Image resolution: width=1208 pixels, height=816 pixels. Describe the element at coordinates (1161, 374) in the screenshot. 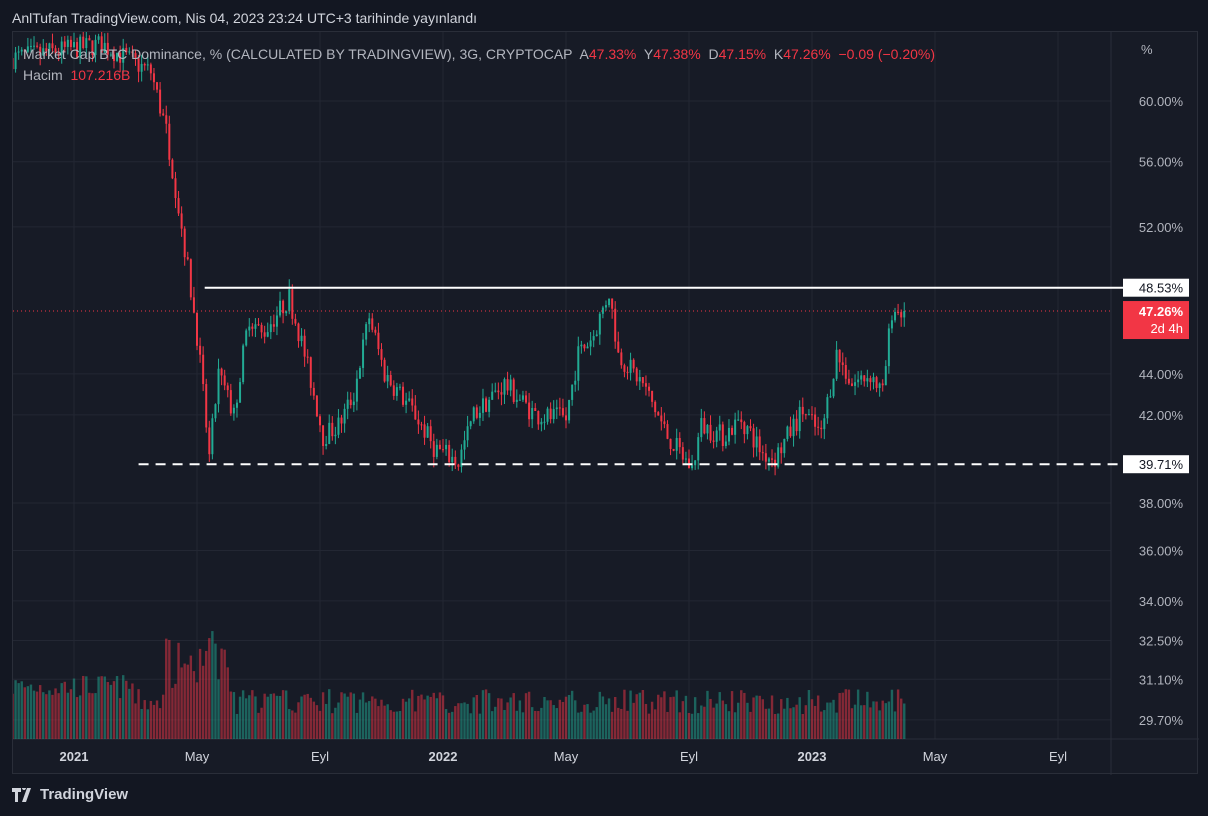

I see `y-tick-label: 44.00%` at that location.